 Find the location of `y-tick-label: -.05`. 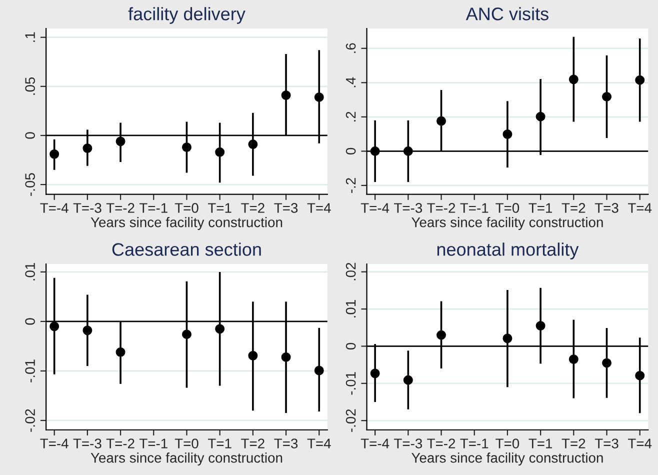

y-tick-label: -.05 is located at coordinates (30, 184).